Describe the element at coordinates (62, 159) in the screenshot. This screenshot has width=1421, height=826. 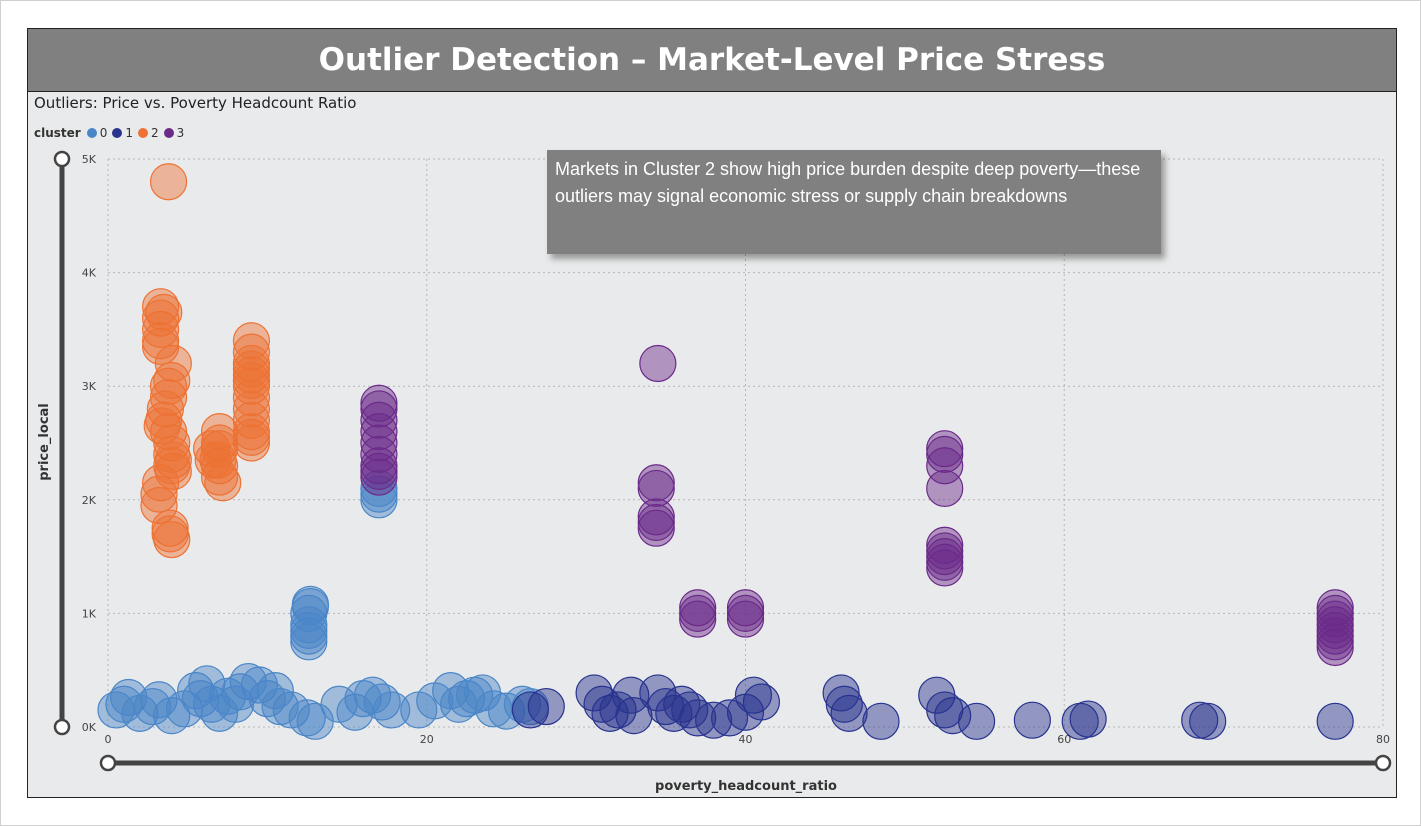
I see `y-zoom-slider-handle-top` at that location.